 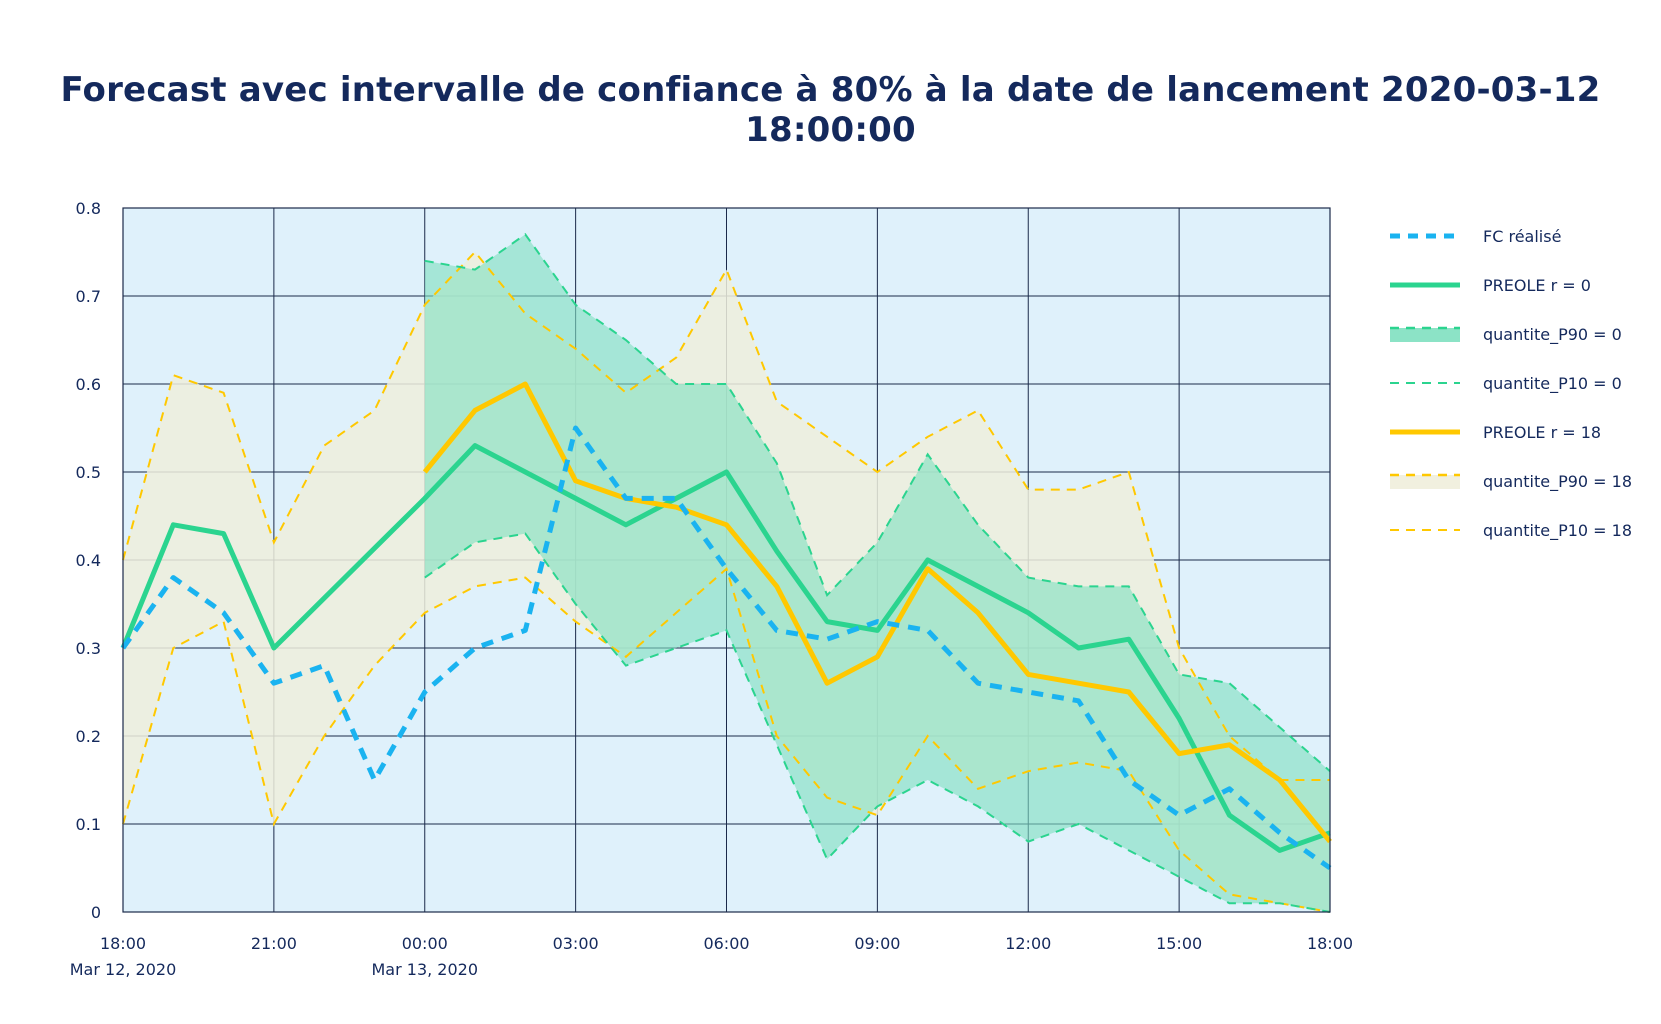 I want to click on x-tick-label: 15:00, so click(x=1179, y=943).